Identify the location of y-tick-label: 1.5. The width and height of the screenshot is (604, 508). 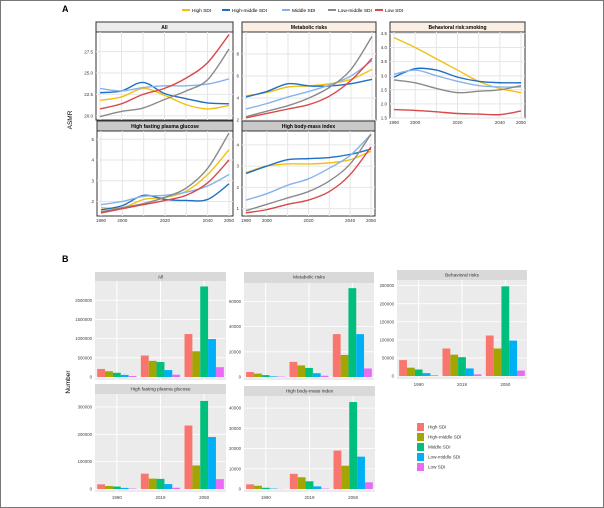
(384, 118).